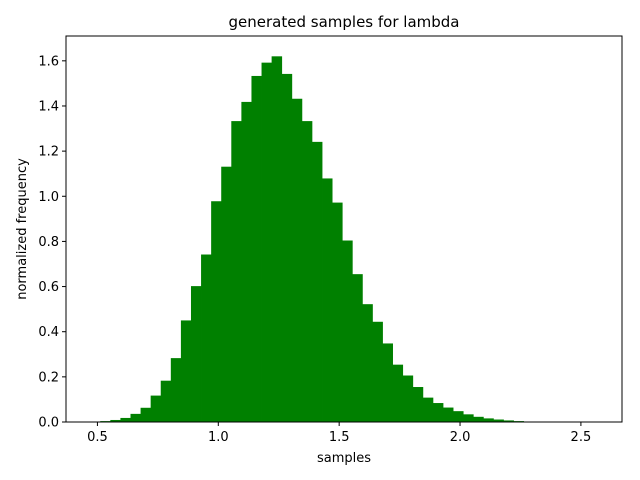  Describe the element at coordinates (48, 332) in the screenshot. I see `y-tick-label: 0.4` at that location.